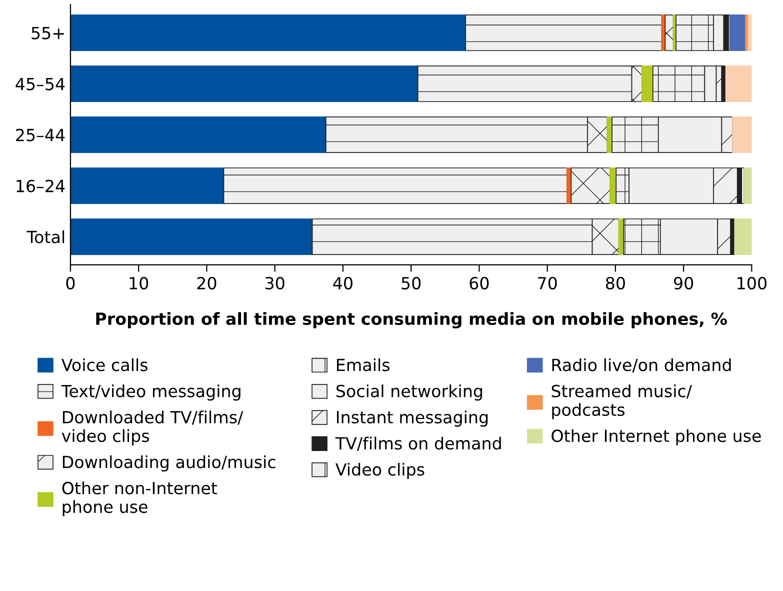 The width and height of the screenshot is (783, 591). I want to click on legend-label: Instant messaging, so click(412, 418).